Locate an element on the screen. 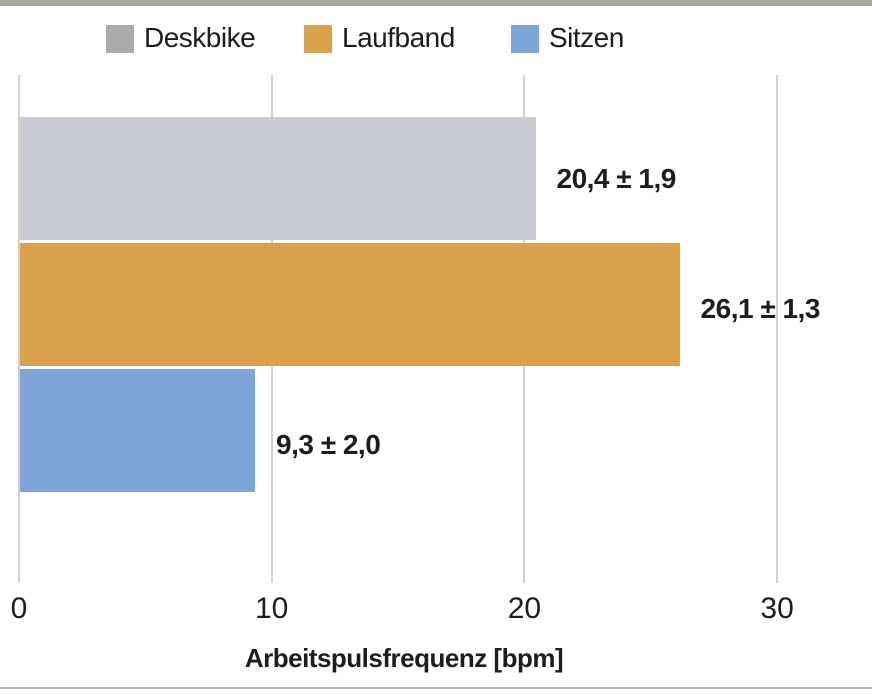 Image resolution: width=872 pixels, height=694 pixels. x-tick-label-20: 20 is located at coordinates (524, 608).